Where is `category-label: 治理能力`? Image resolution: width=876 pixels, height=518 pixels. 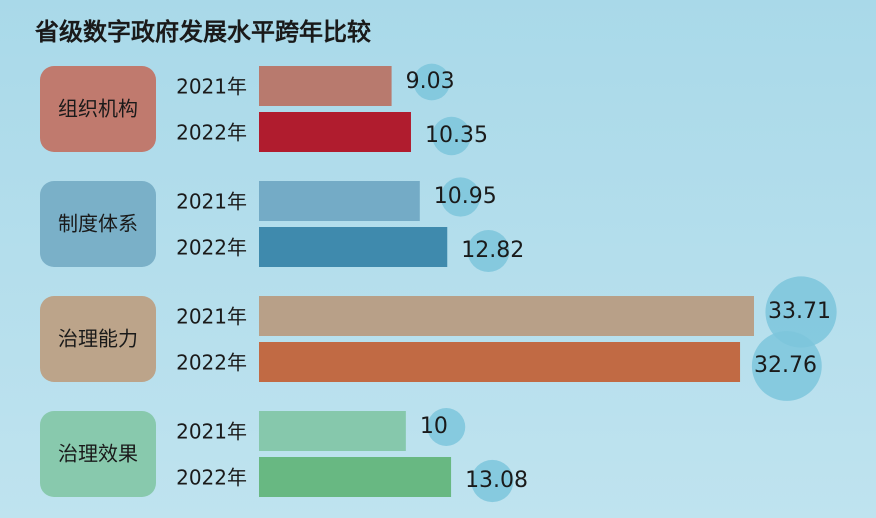 category-label: 治理能力 is located at coordinates (98, 339).